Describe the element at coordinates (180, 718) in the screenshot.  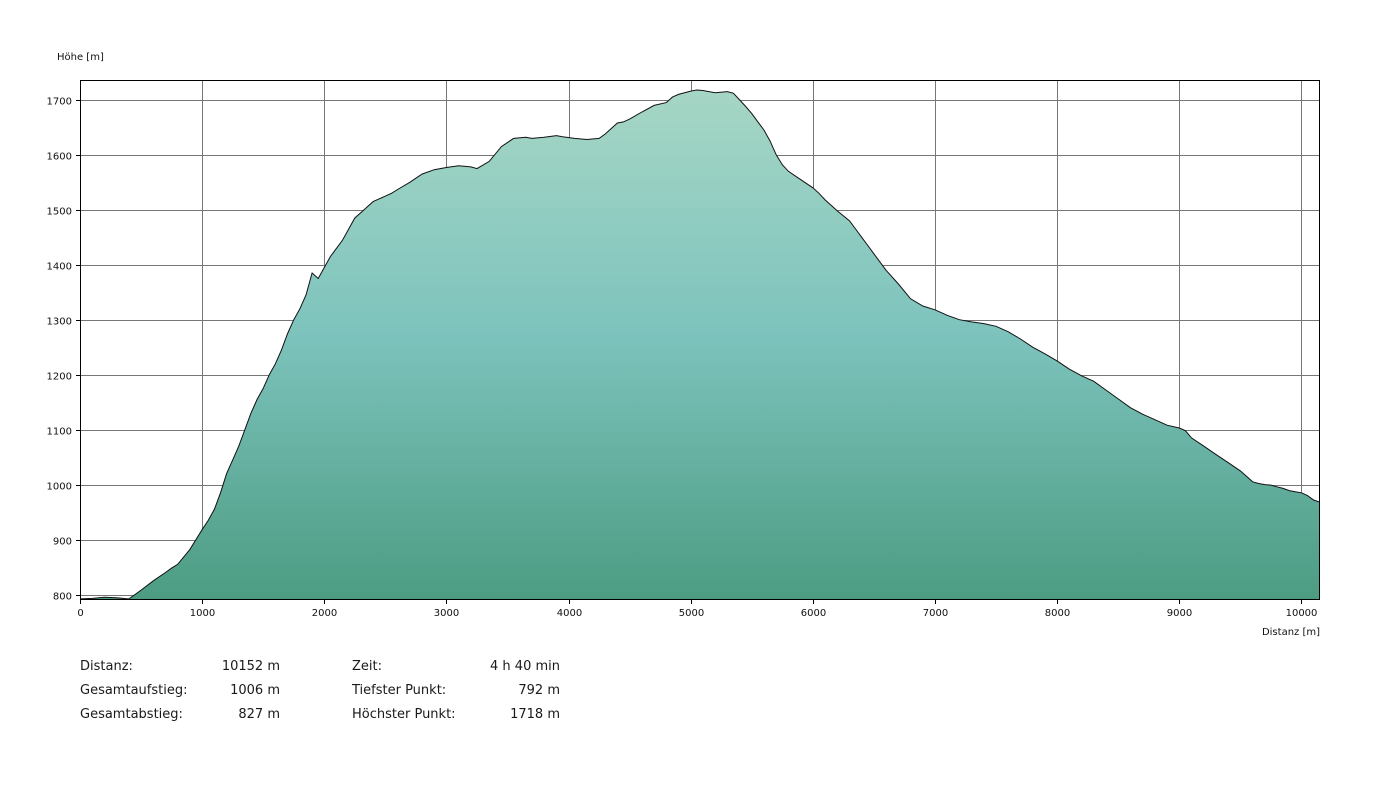
I see `stat-descent: Gesamtabstieg: 827 m` at that location.